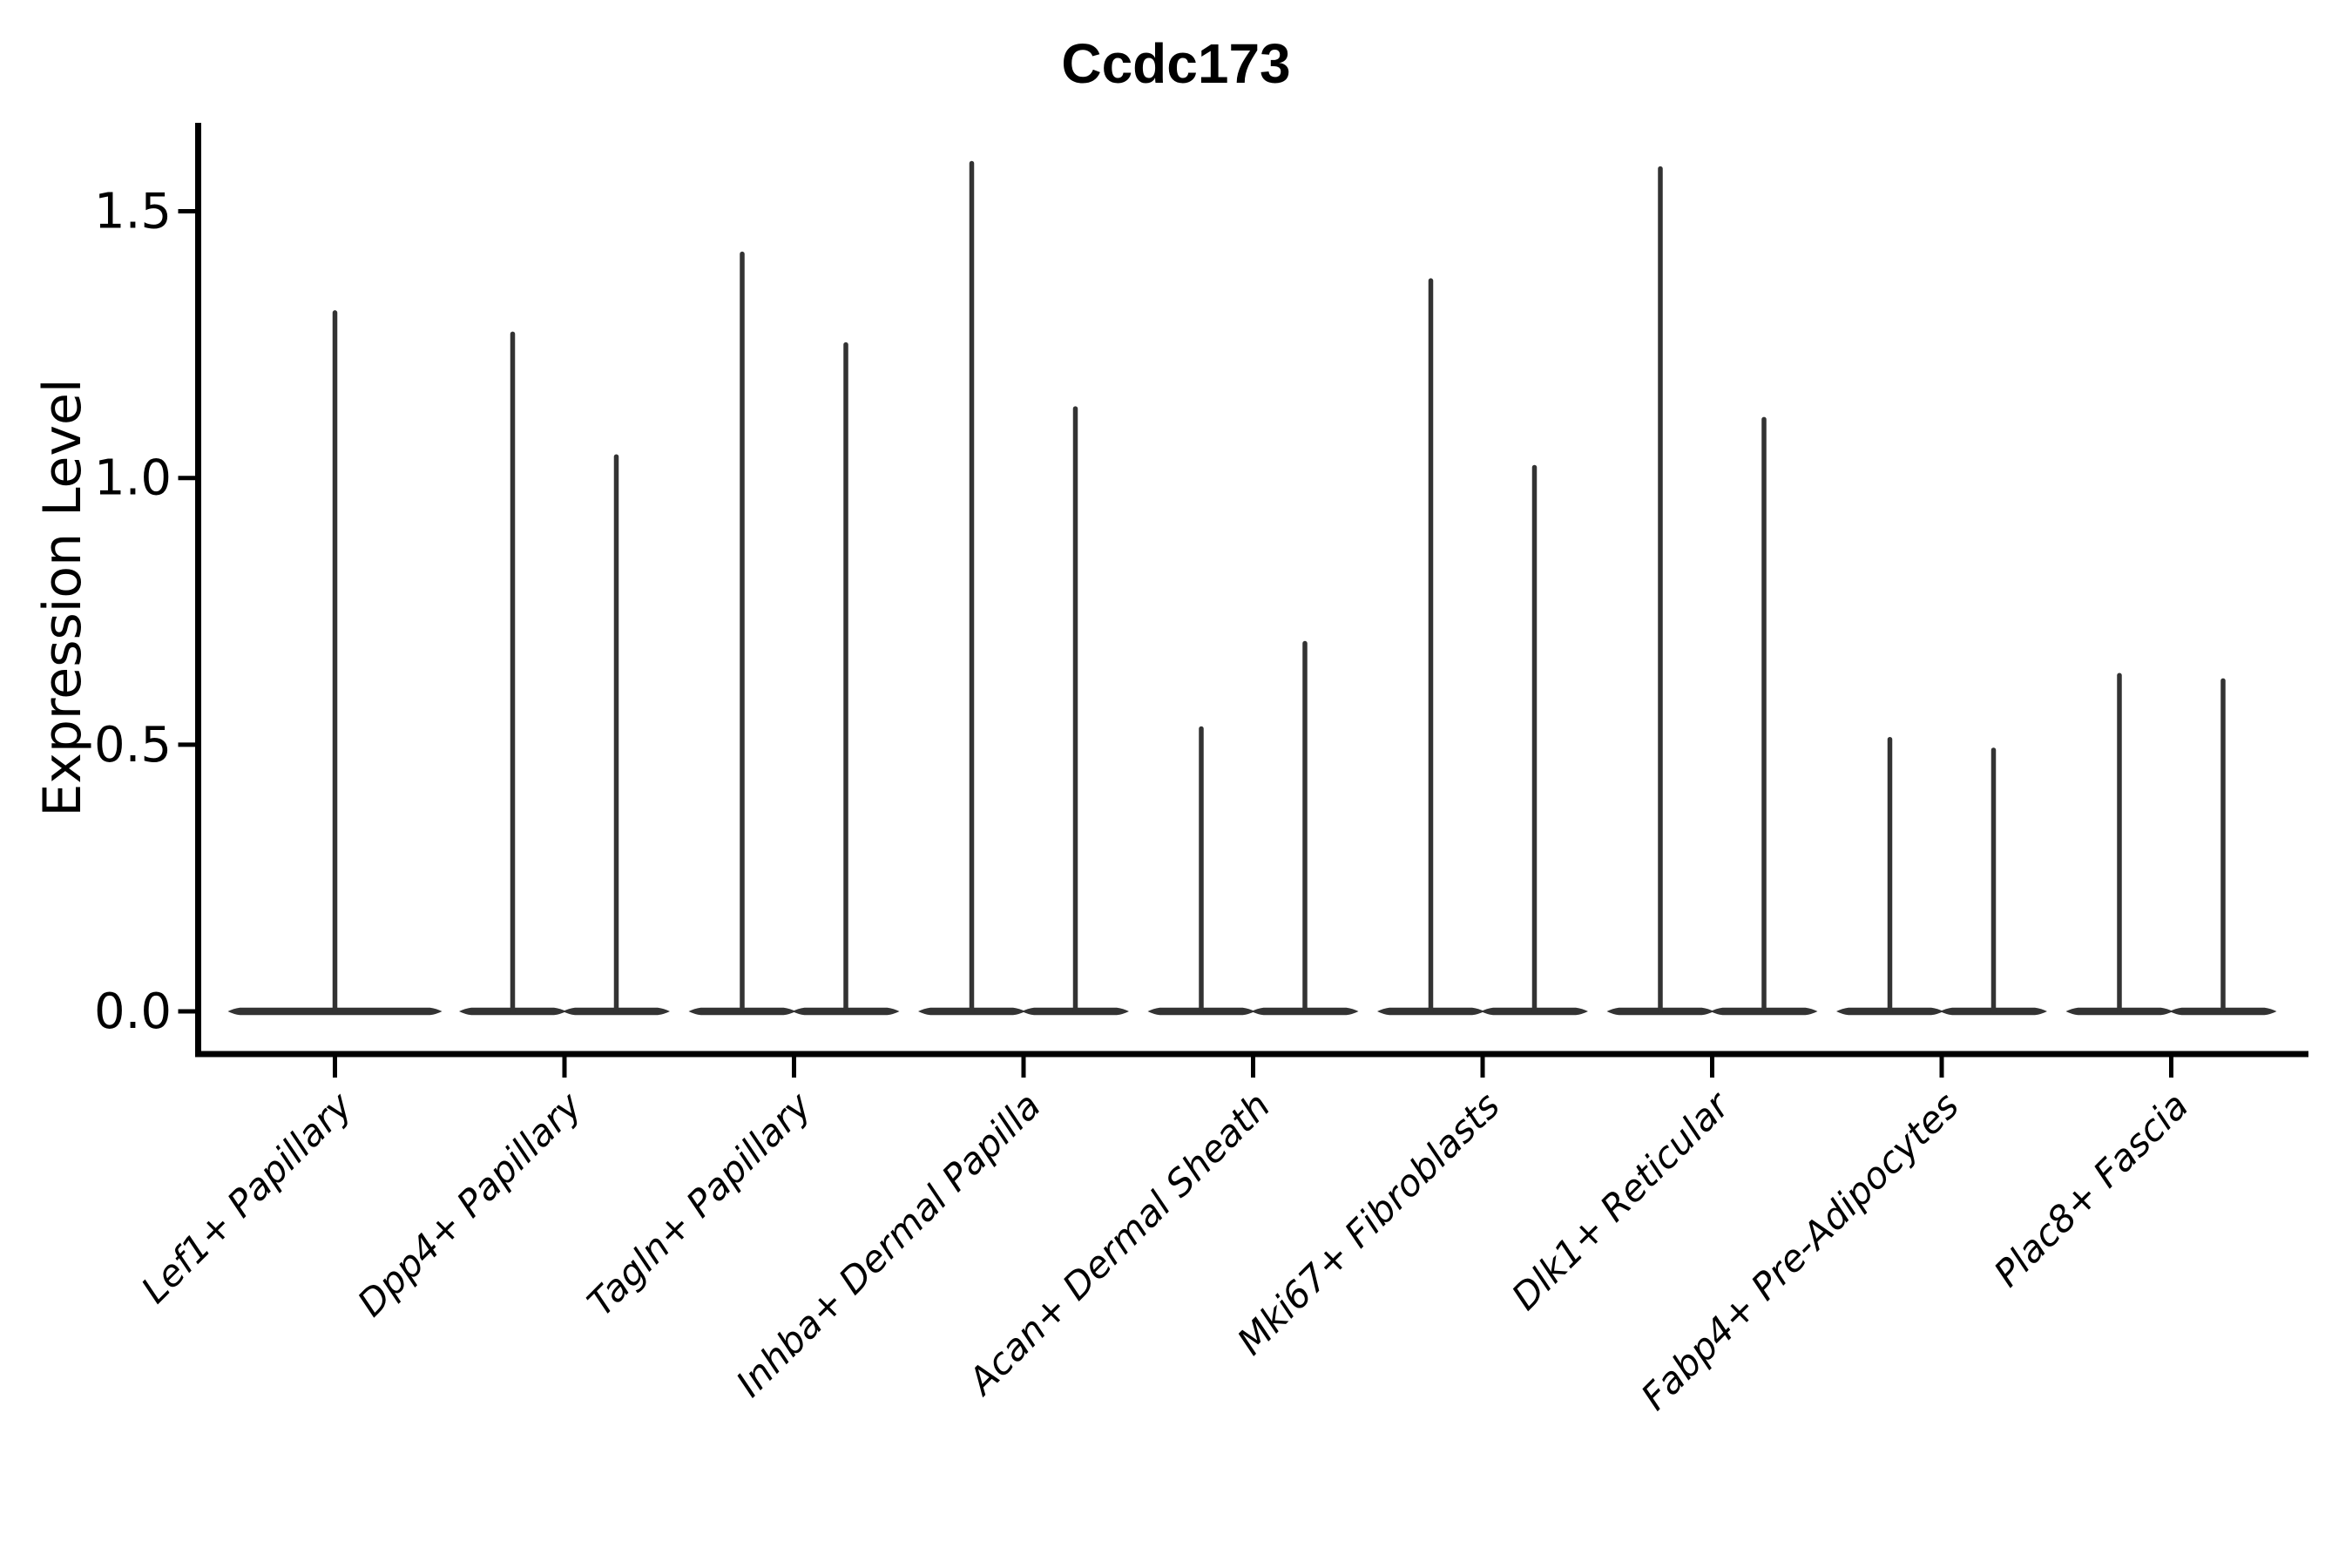 This screenshot has height=1568, width=2352. What do you see at coordinates (247, 1198) in the screenshot?
I see `x-tick-label: Lef1+ Papillary` at bounding box center [247, 1198].